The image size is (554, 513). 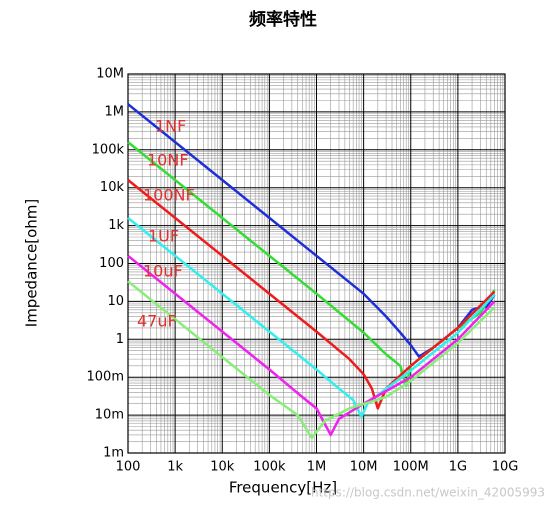 I want to click on y-tick-label: 10k, so click(x=112, y=187).